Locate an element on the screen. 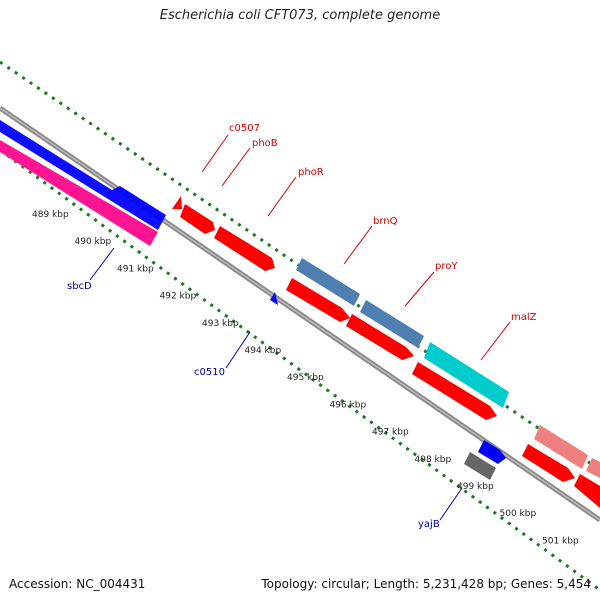 The image size is (600, 600). tick-label: 491 kbp is located at coordinates (135, 269).